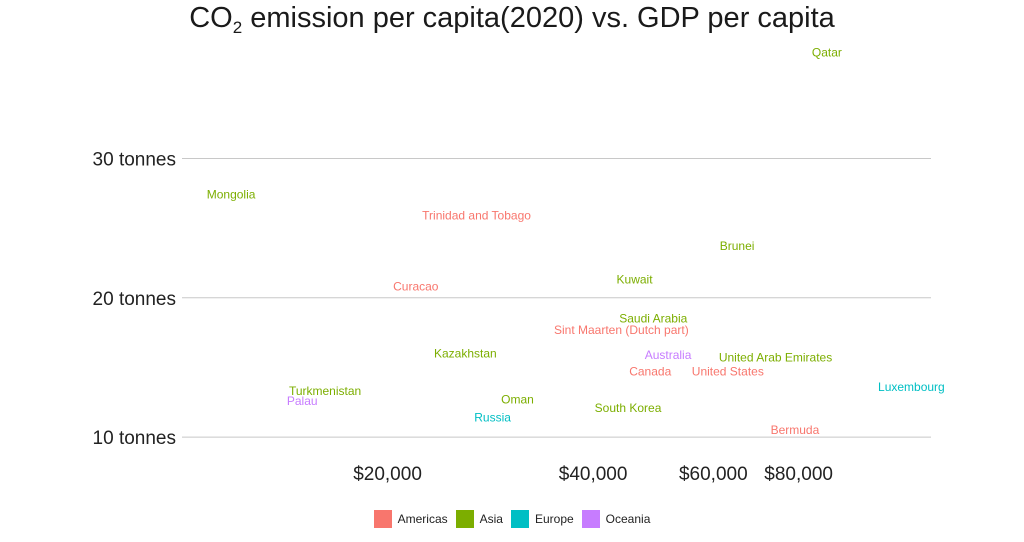 The height and width of the screenshot is (542, 1024). Describe the element at coordinates (517, 400) in the screenshot. I see `point-label-oman: Oman` at that location.